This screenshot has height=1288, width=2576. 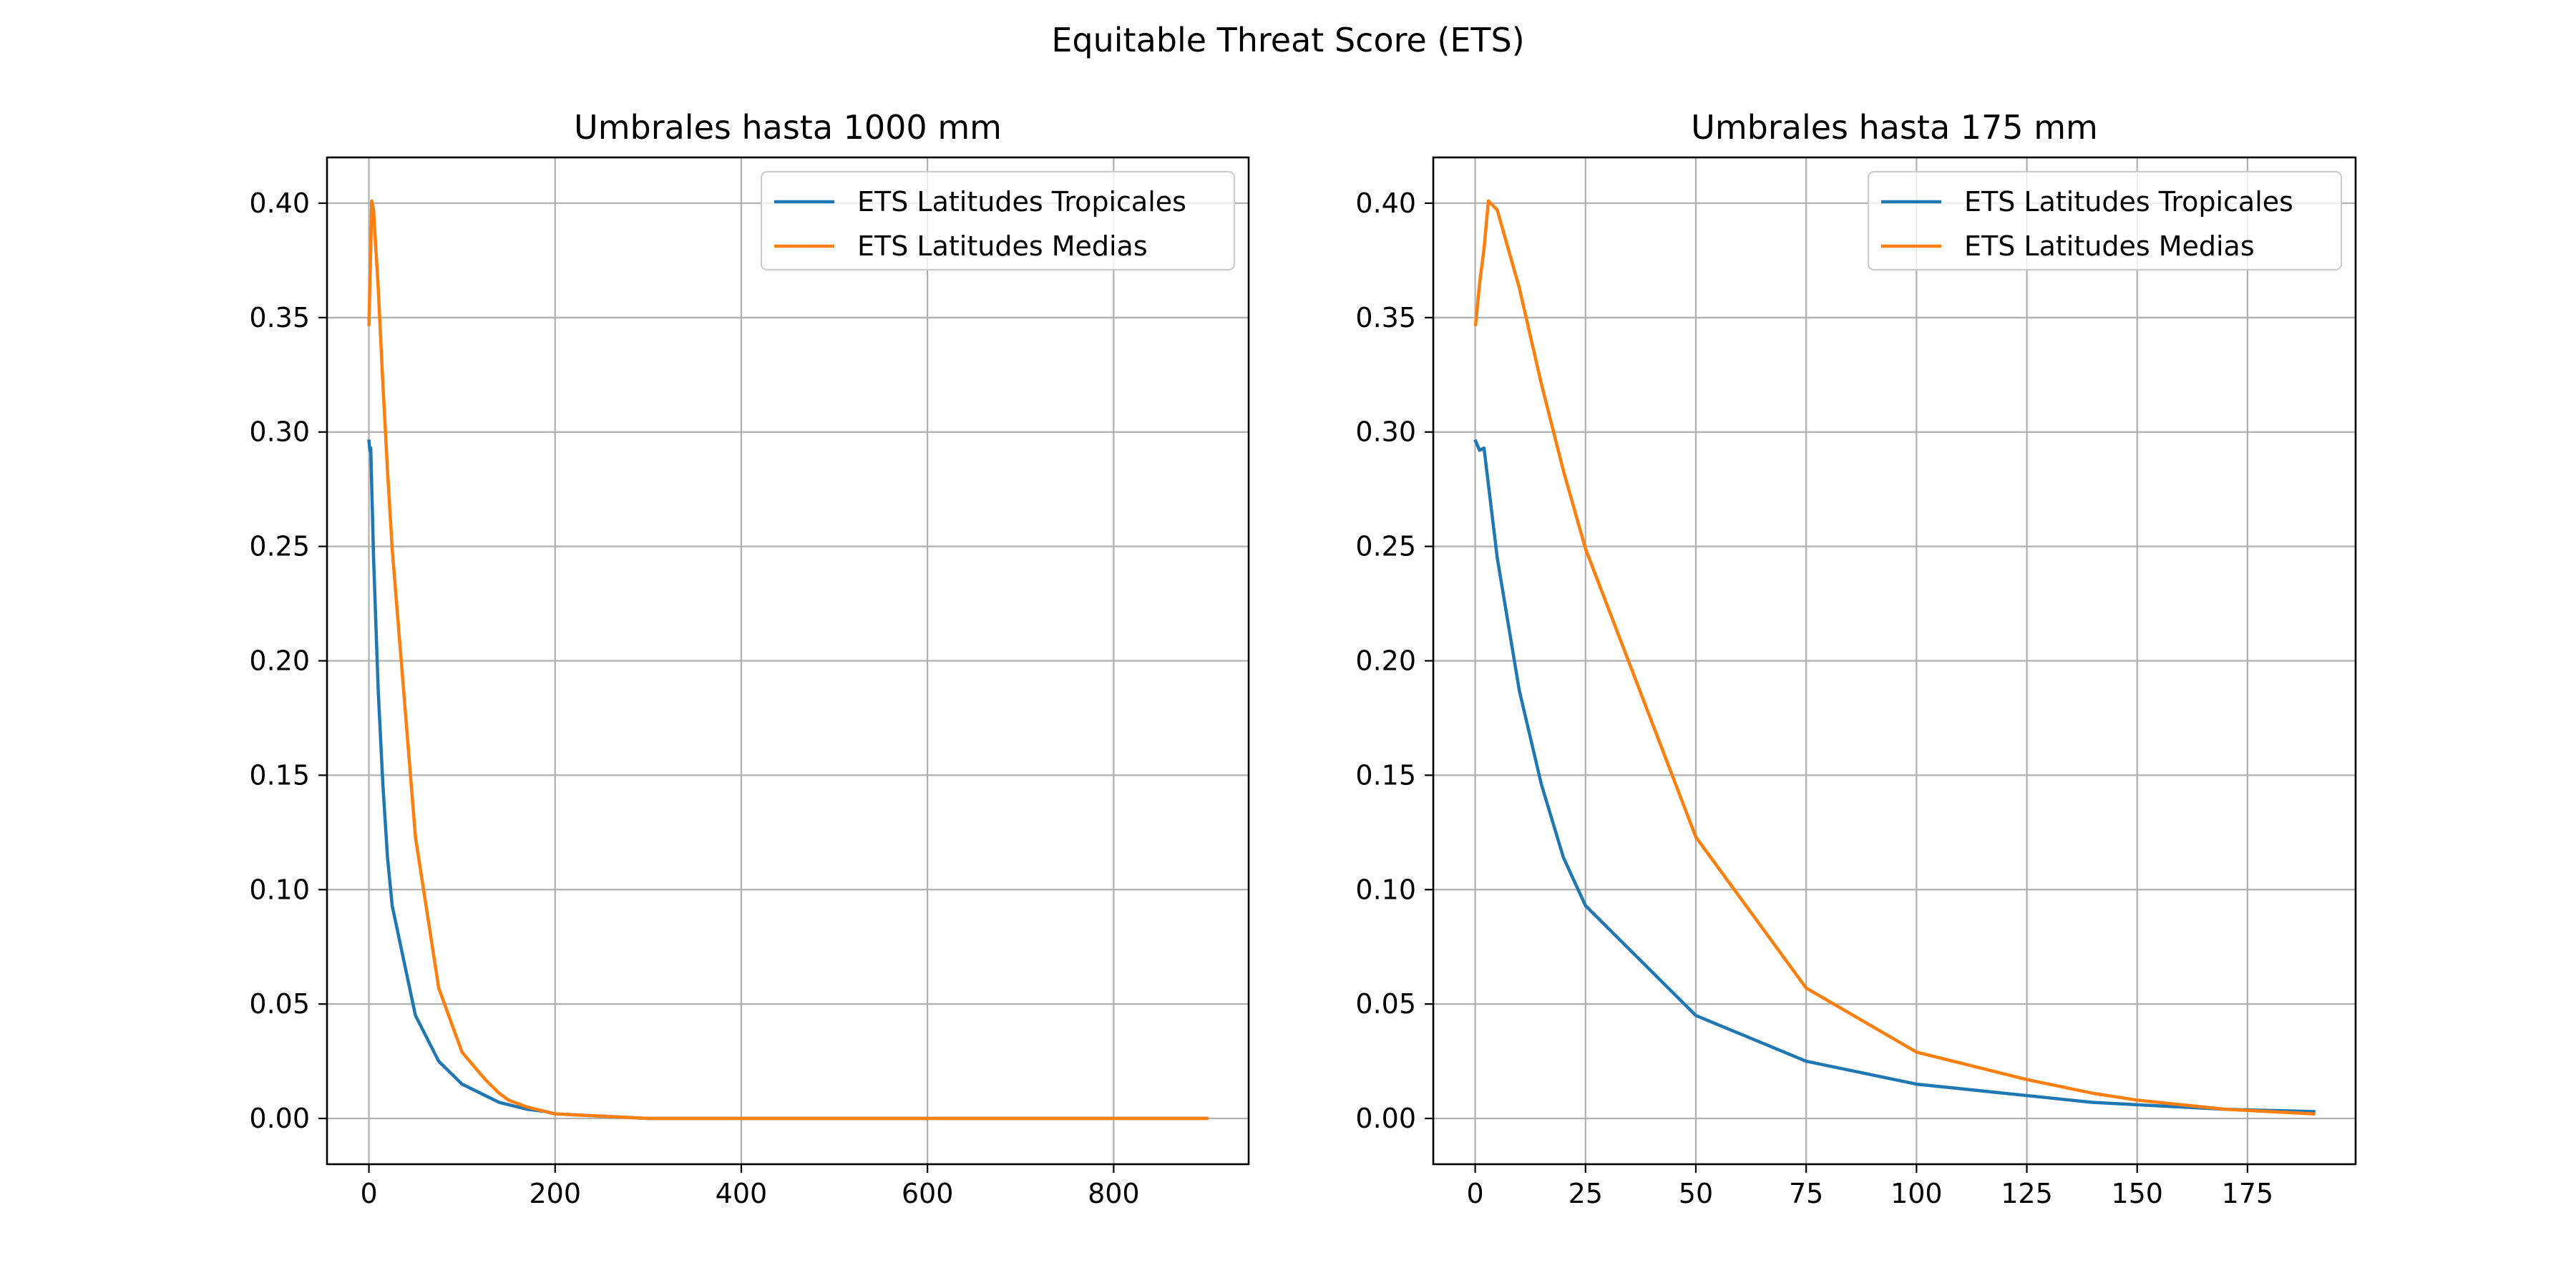 I want to click on x-tick-label: 150, so click(x=2137, y=1193).